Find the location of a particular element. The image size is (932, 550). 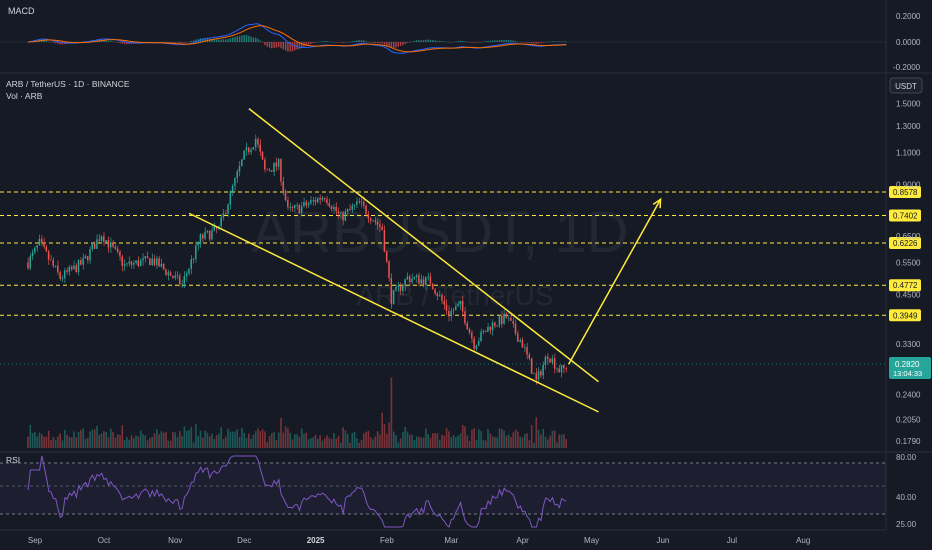

currency-button-label: USDT is located at coordinates (906, 86).